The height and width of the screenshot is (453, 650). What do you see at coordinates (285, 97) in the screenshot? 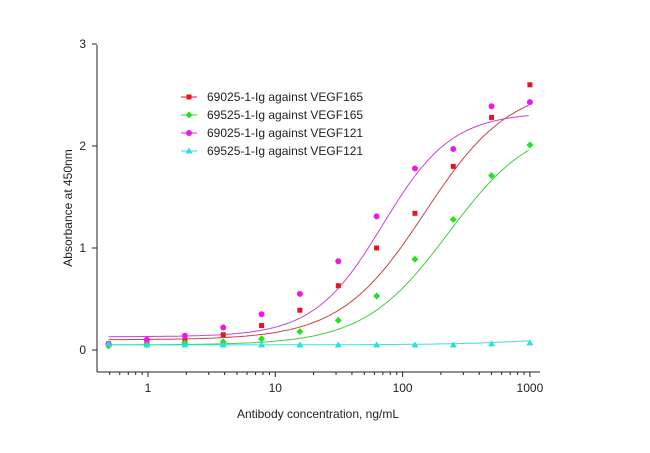
I see `legend-label: 69025-1-Ig against VEGF165` at bounding box center [285, 97].